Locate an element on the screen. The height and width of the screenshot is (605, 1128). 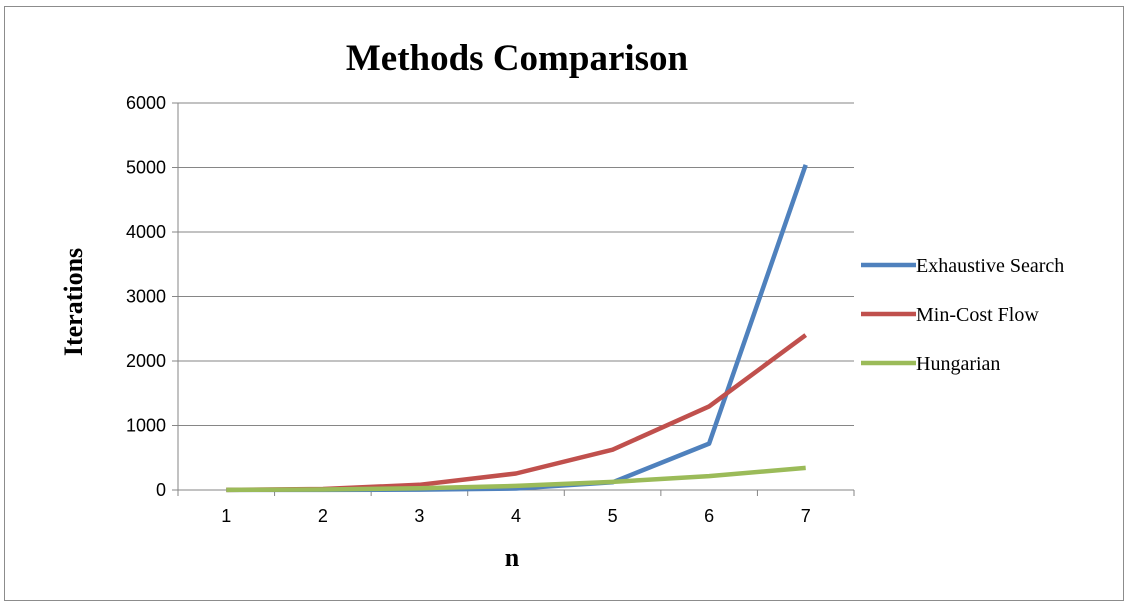
y-tick-label: 4000 is located at coordinates (146, 232).